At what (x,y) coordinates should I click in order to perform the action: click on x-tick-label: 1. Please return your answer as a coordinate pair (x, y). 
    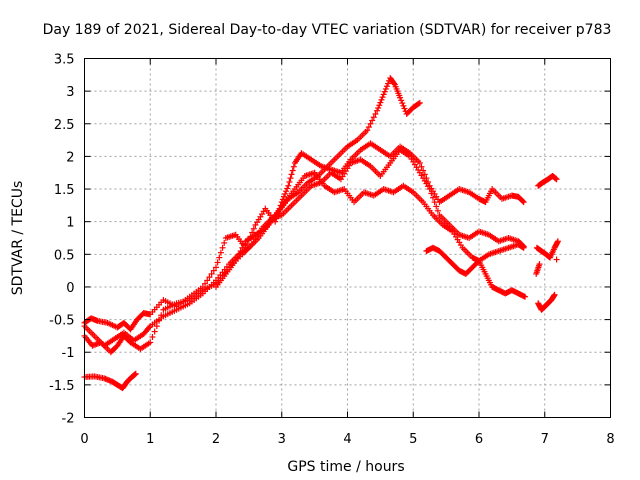
    Looking at the image, I should click on (150, 439).